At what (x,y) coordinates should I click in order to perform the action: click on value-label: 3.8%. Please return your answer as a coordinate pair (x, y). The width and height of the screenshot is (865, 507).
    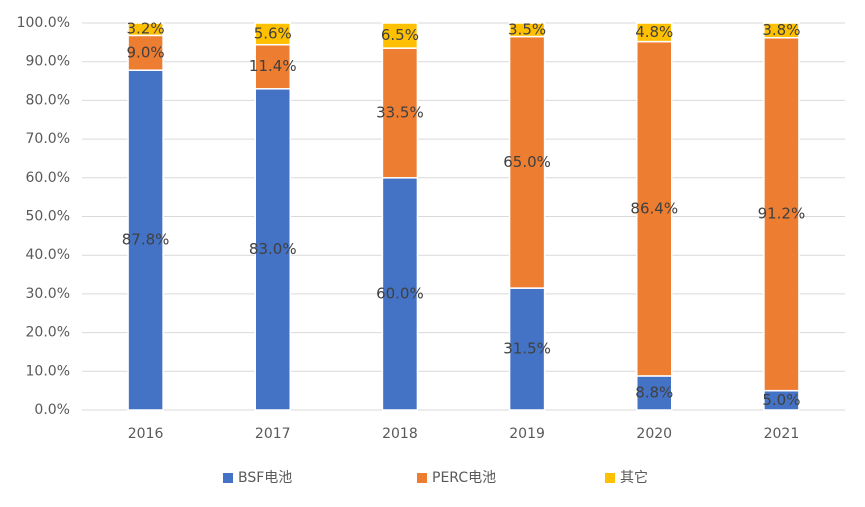
    Looking at the image, I should click on (781, 30).